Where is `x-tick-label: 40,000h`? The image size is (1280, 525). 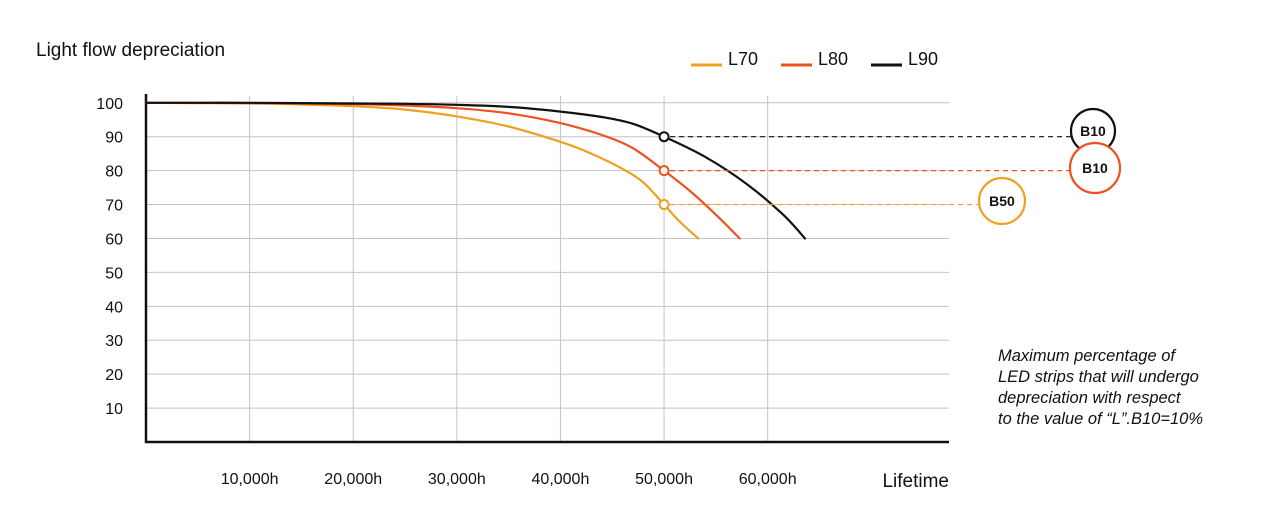 x-tick-label: 40,000h is located at coordinates (561, 479).